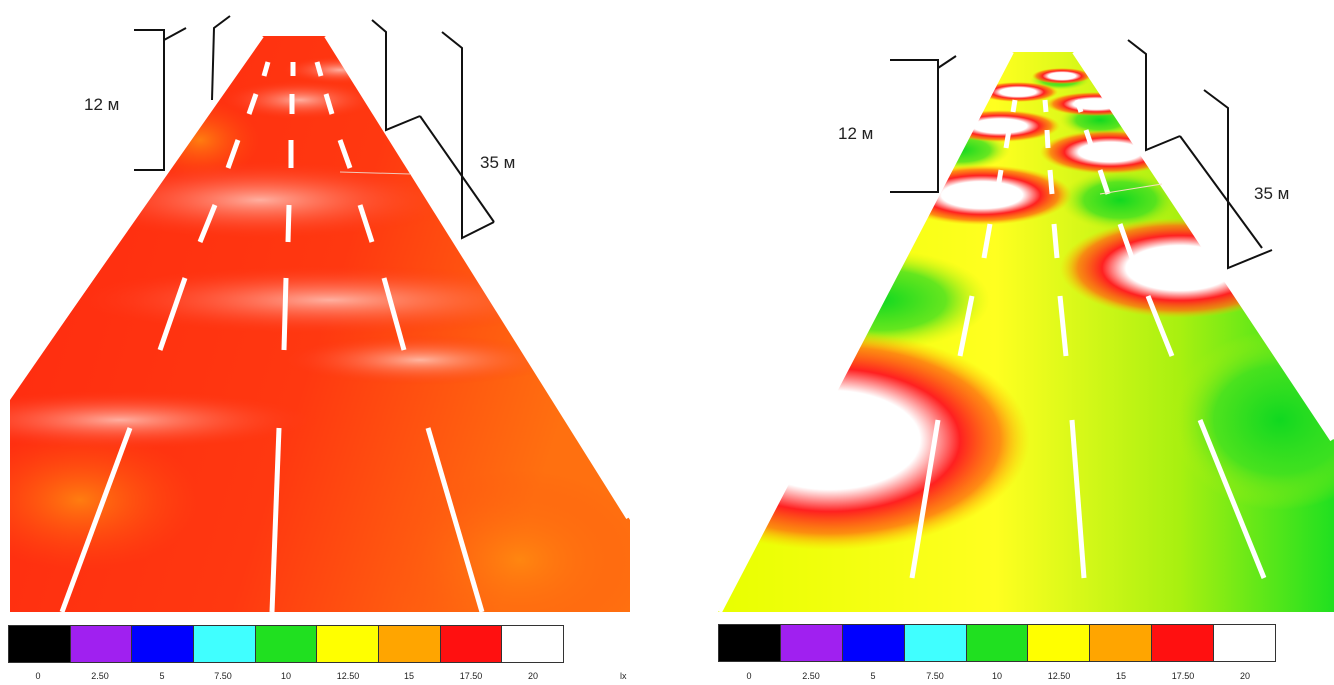 The width and height of the screenshot is (1334, 685). What do you see at coordinates (623, 676) in the screenshot?
I see `legend-unit: lx` at bounding box center [623, 676].